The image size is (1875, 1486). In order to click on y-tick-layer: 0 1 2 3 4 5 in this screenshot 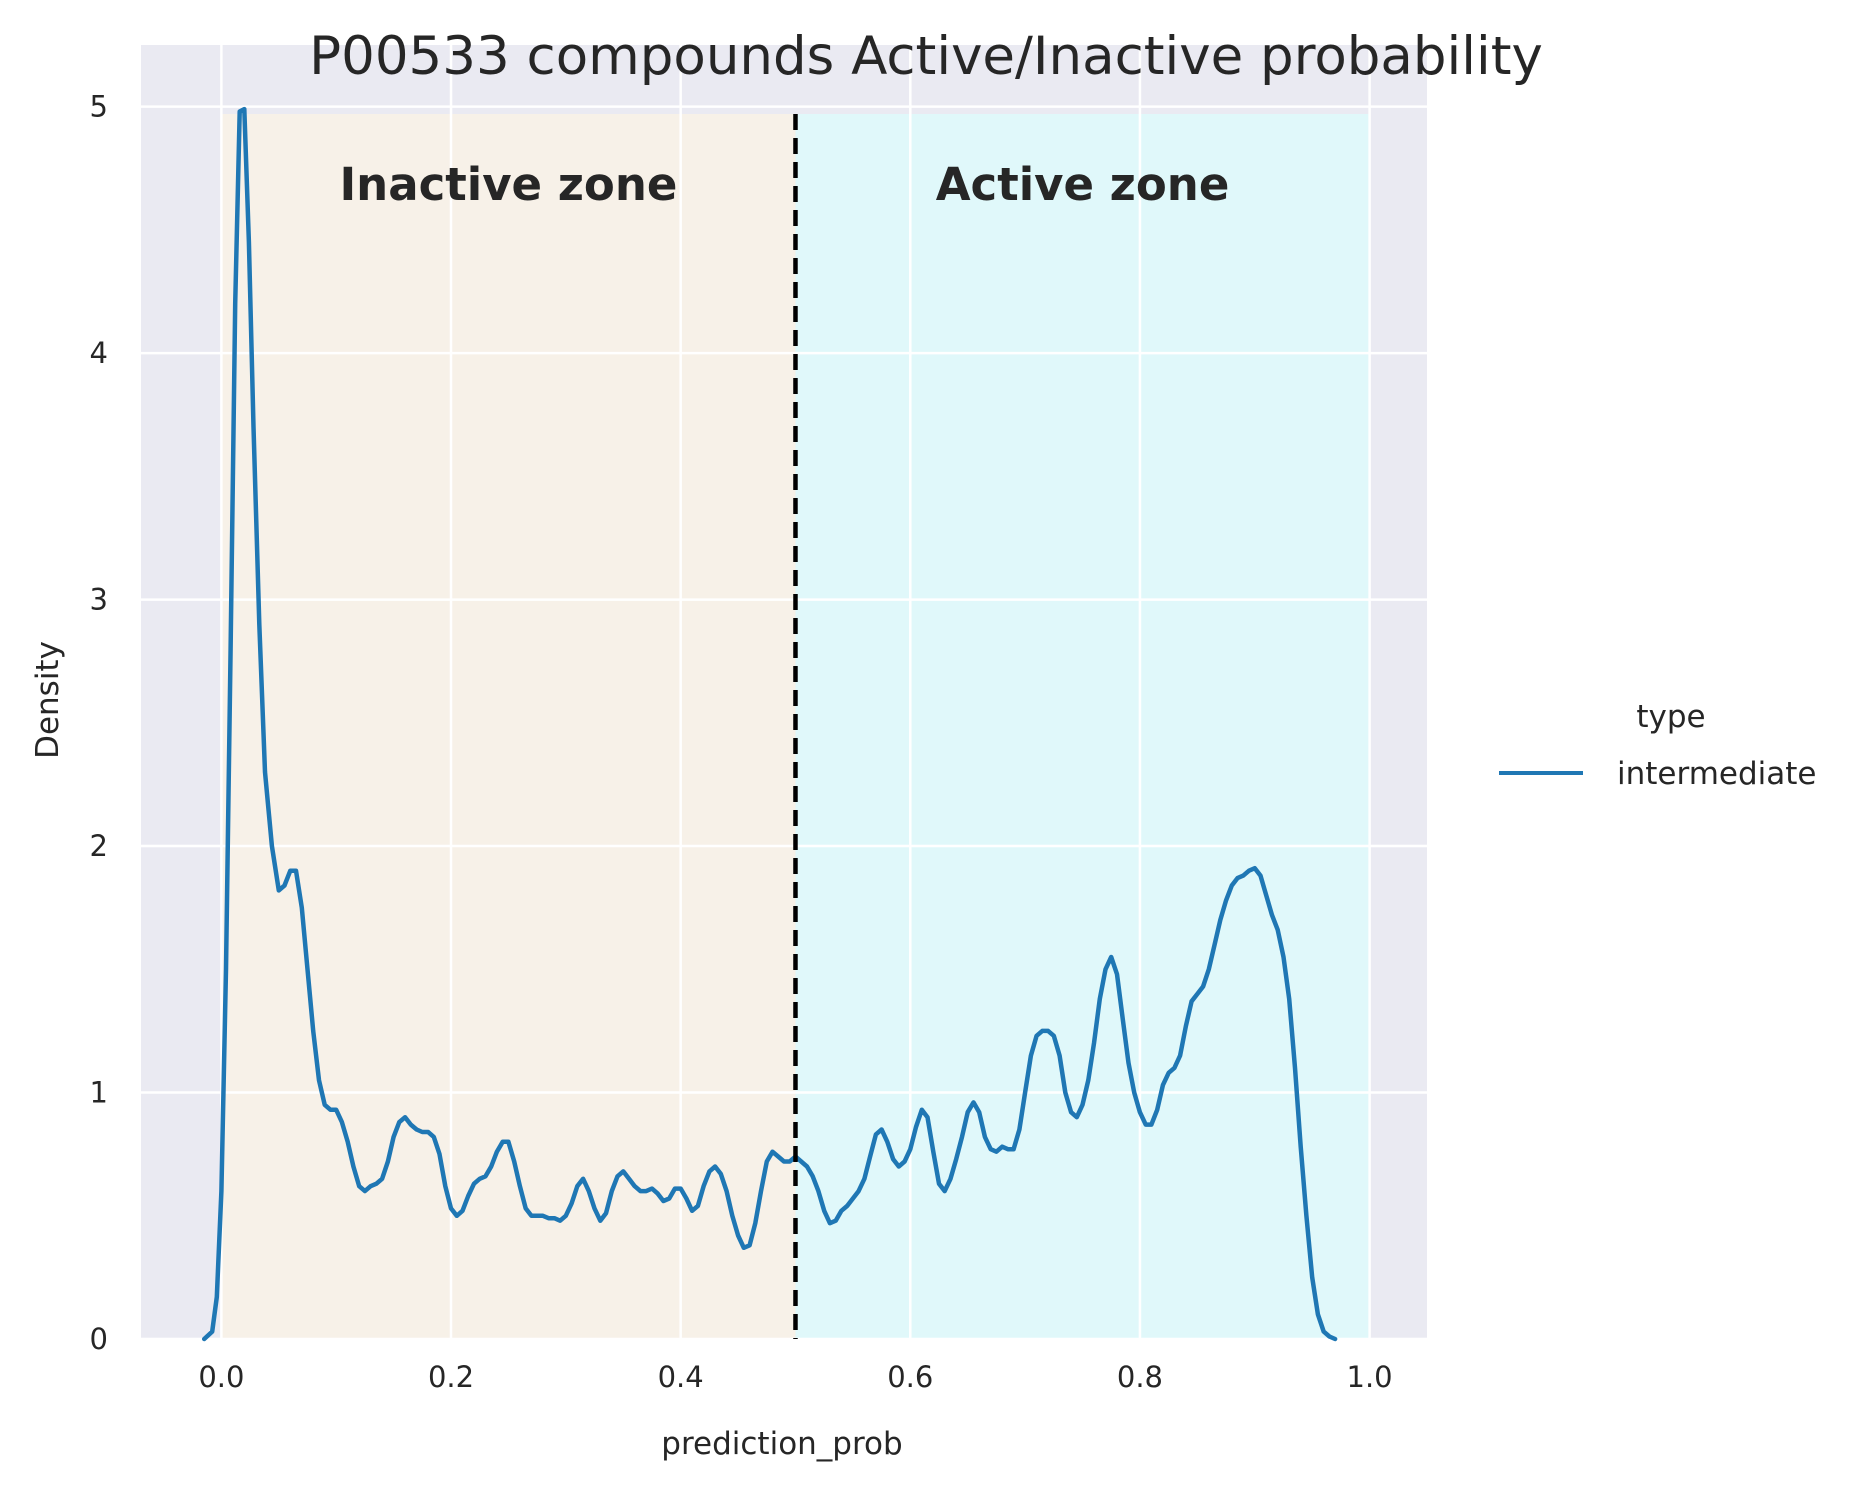, I will do `click(99, 723)`.